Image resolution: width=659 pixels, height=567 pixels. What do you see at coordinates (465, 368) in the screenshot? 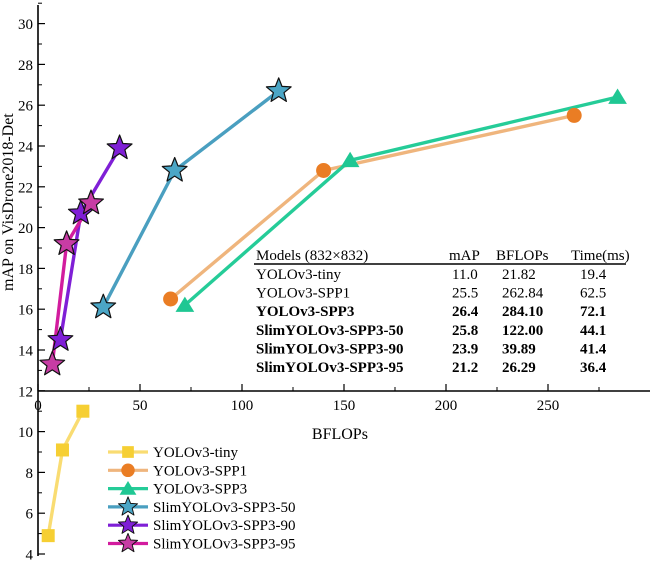
I see `table-cell: 21.2` at bounding box center [465, 368].